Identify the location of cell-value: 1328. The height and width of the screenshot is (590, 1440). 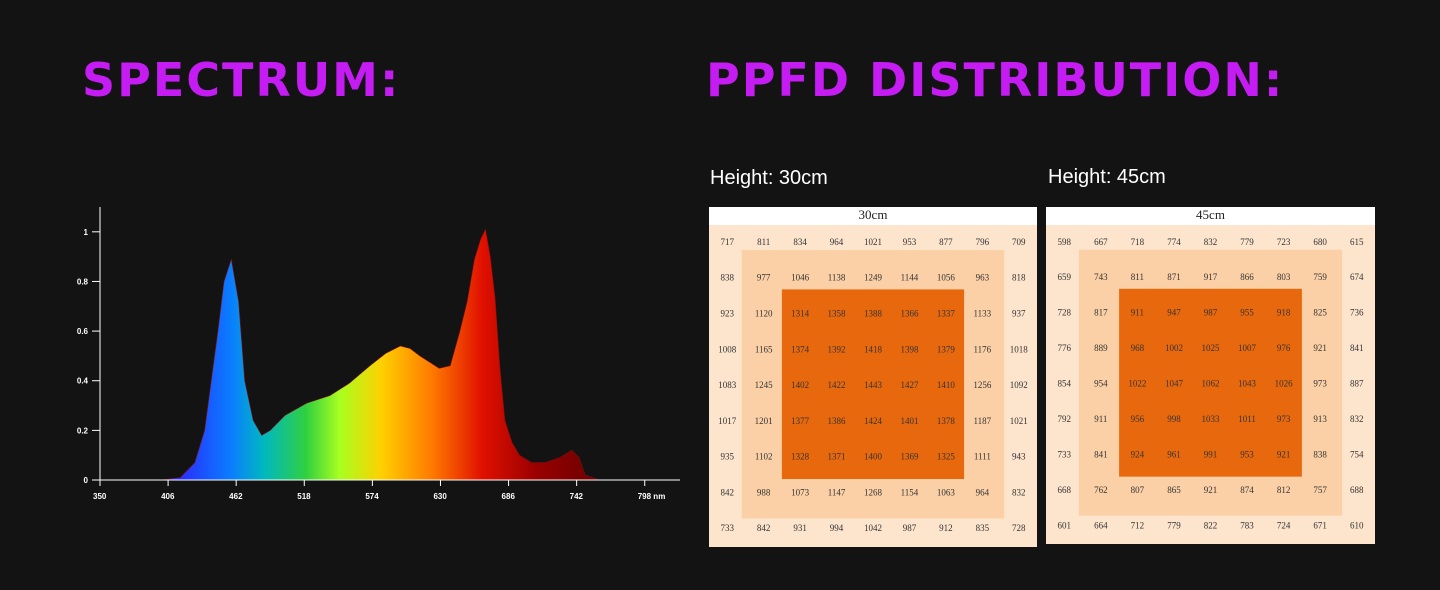
(800, 457).